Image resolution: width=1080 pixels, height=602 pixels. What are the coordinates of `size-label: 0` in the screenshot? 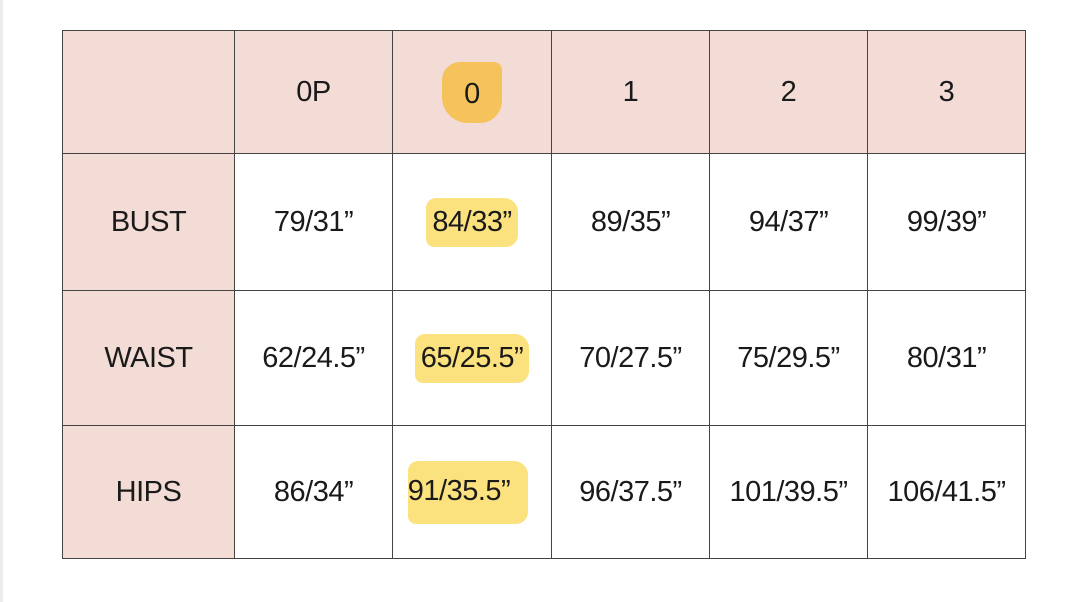 It's located at (472, 92).